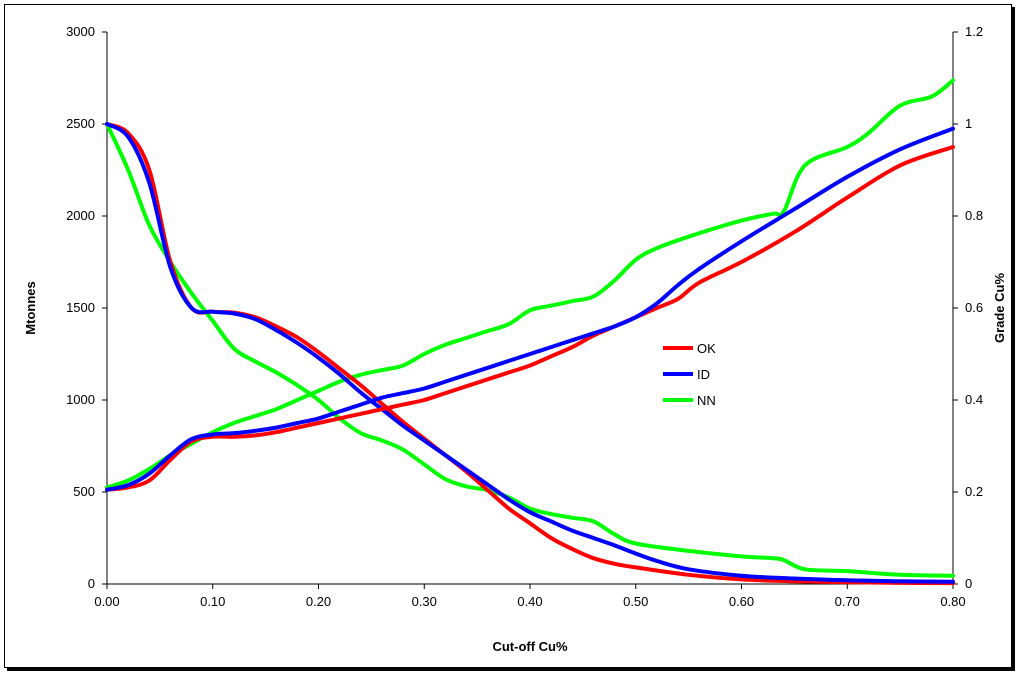  Describe the element at coordinates (847, 601) in the screenshot. I see `x-tick-label: 0.70` at that location.